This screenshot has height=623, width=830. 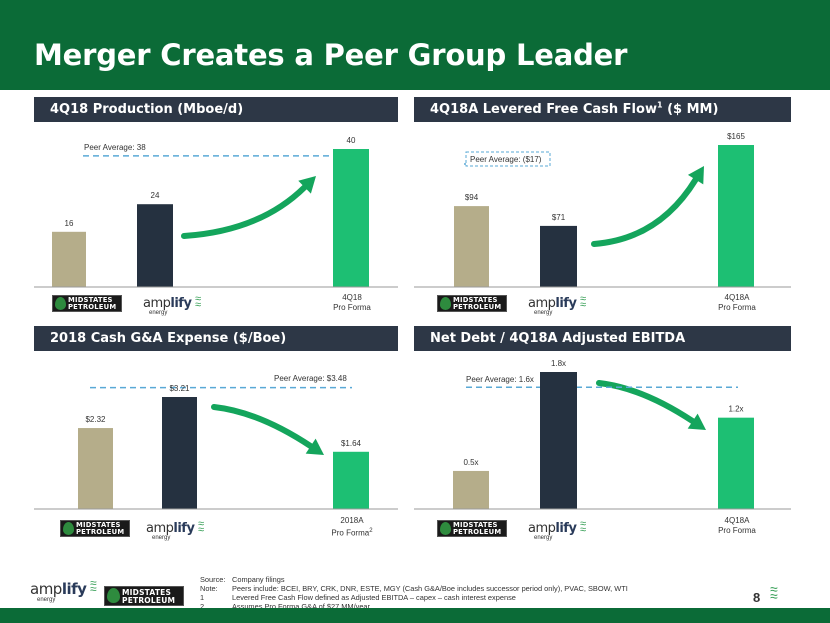 What do you see at coordinates (506, 159) in the screenshot?
I see `peer-average-label: Peer Average: ($17)` at bounding box center [506, 159].